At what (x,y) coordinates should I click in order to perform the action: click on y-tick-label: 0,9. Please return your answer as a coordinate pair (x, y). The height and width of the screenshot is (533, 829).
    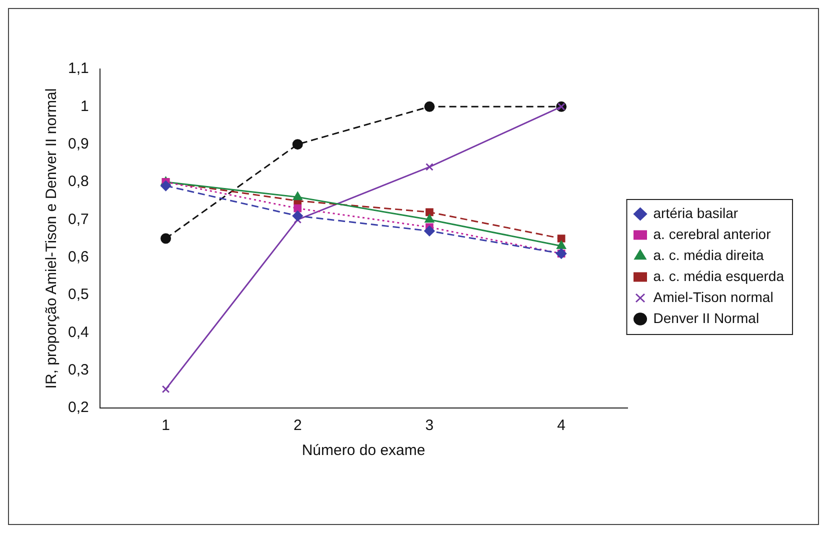
    Looking at the image, I should click on (78, 143).